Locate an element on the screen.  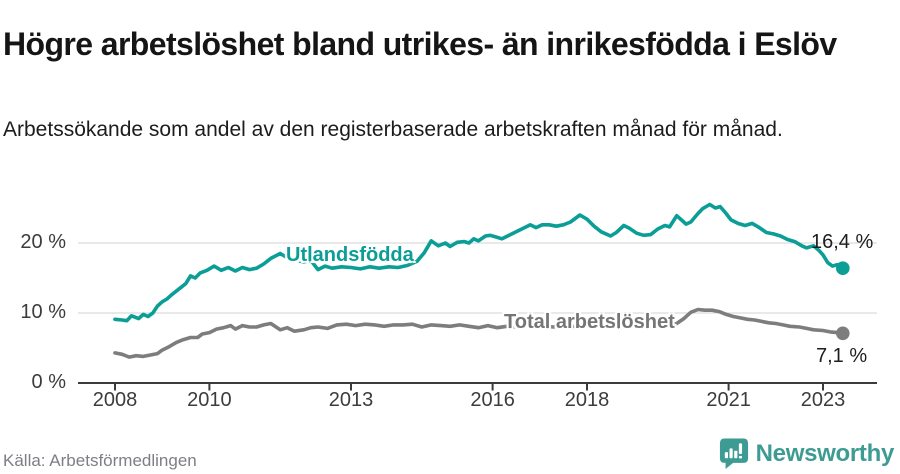
x-axis-tick-label: 2008 is located at coordinates (115, 400).